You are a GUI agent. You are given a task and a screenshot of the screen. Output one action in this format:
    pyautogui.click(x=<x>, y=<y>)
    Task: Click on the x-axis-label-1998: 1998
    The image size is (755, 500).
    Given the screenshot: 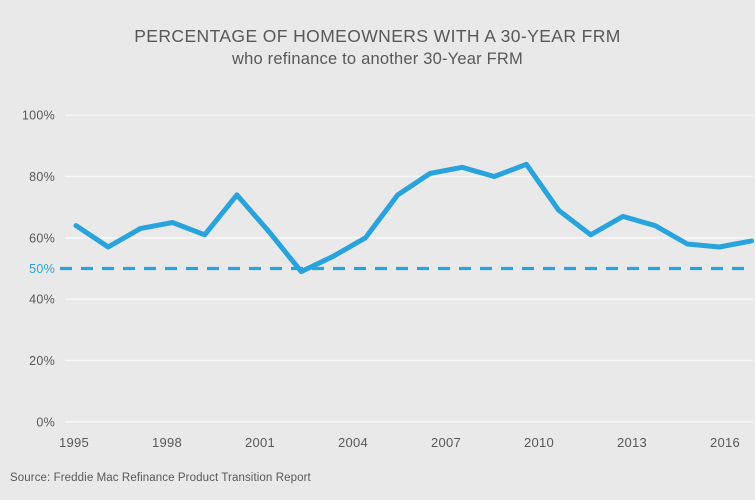 What is the action you would take?
    pyautogui.click(x=167, y=442)
    